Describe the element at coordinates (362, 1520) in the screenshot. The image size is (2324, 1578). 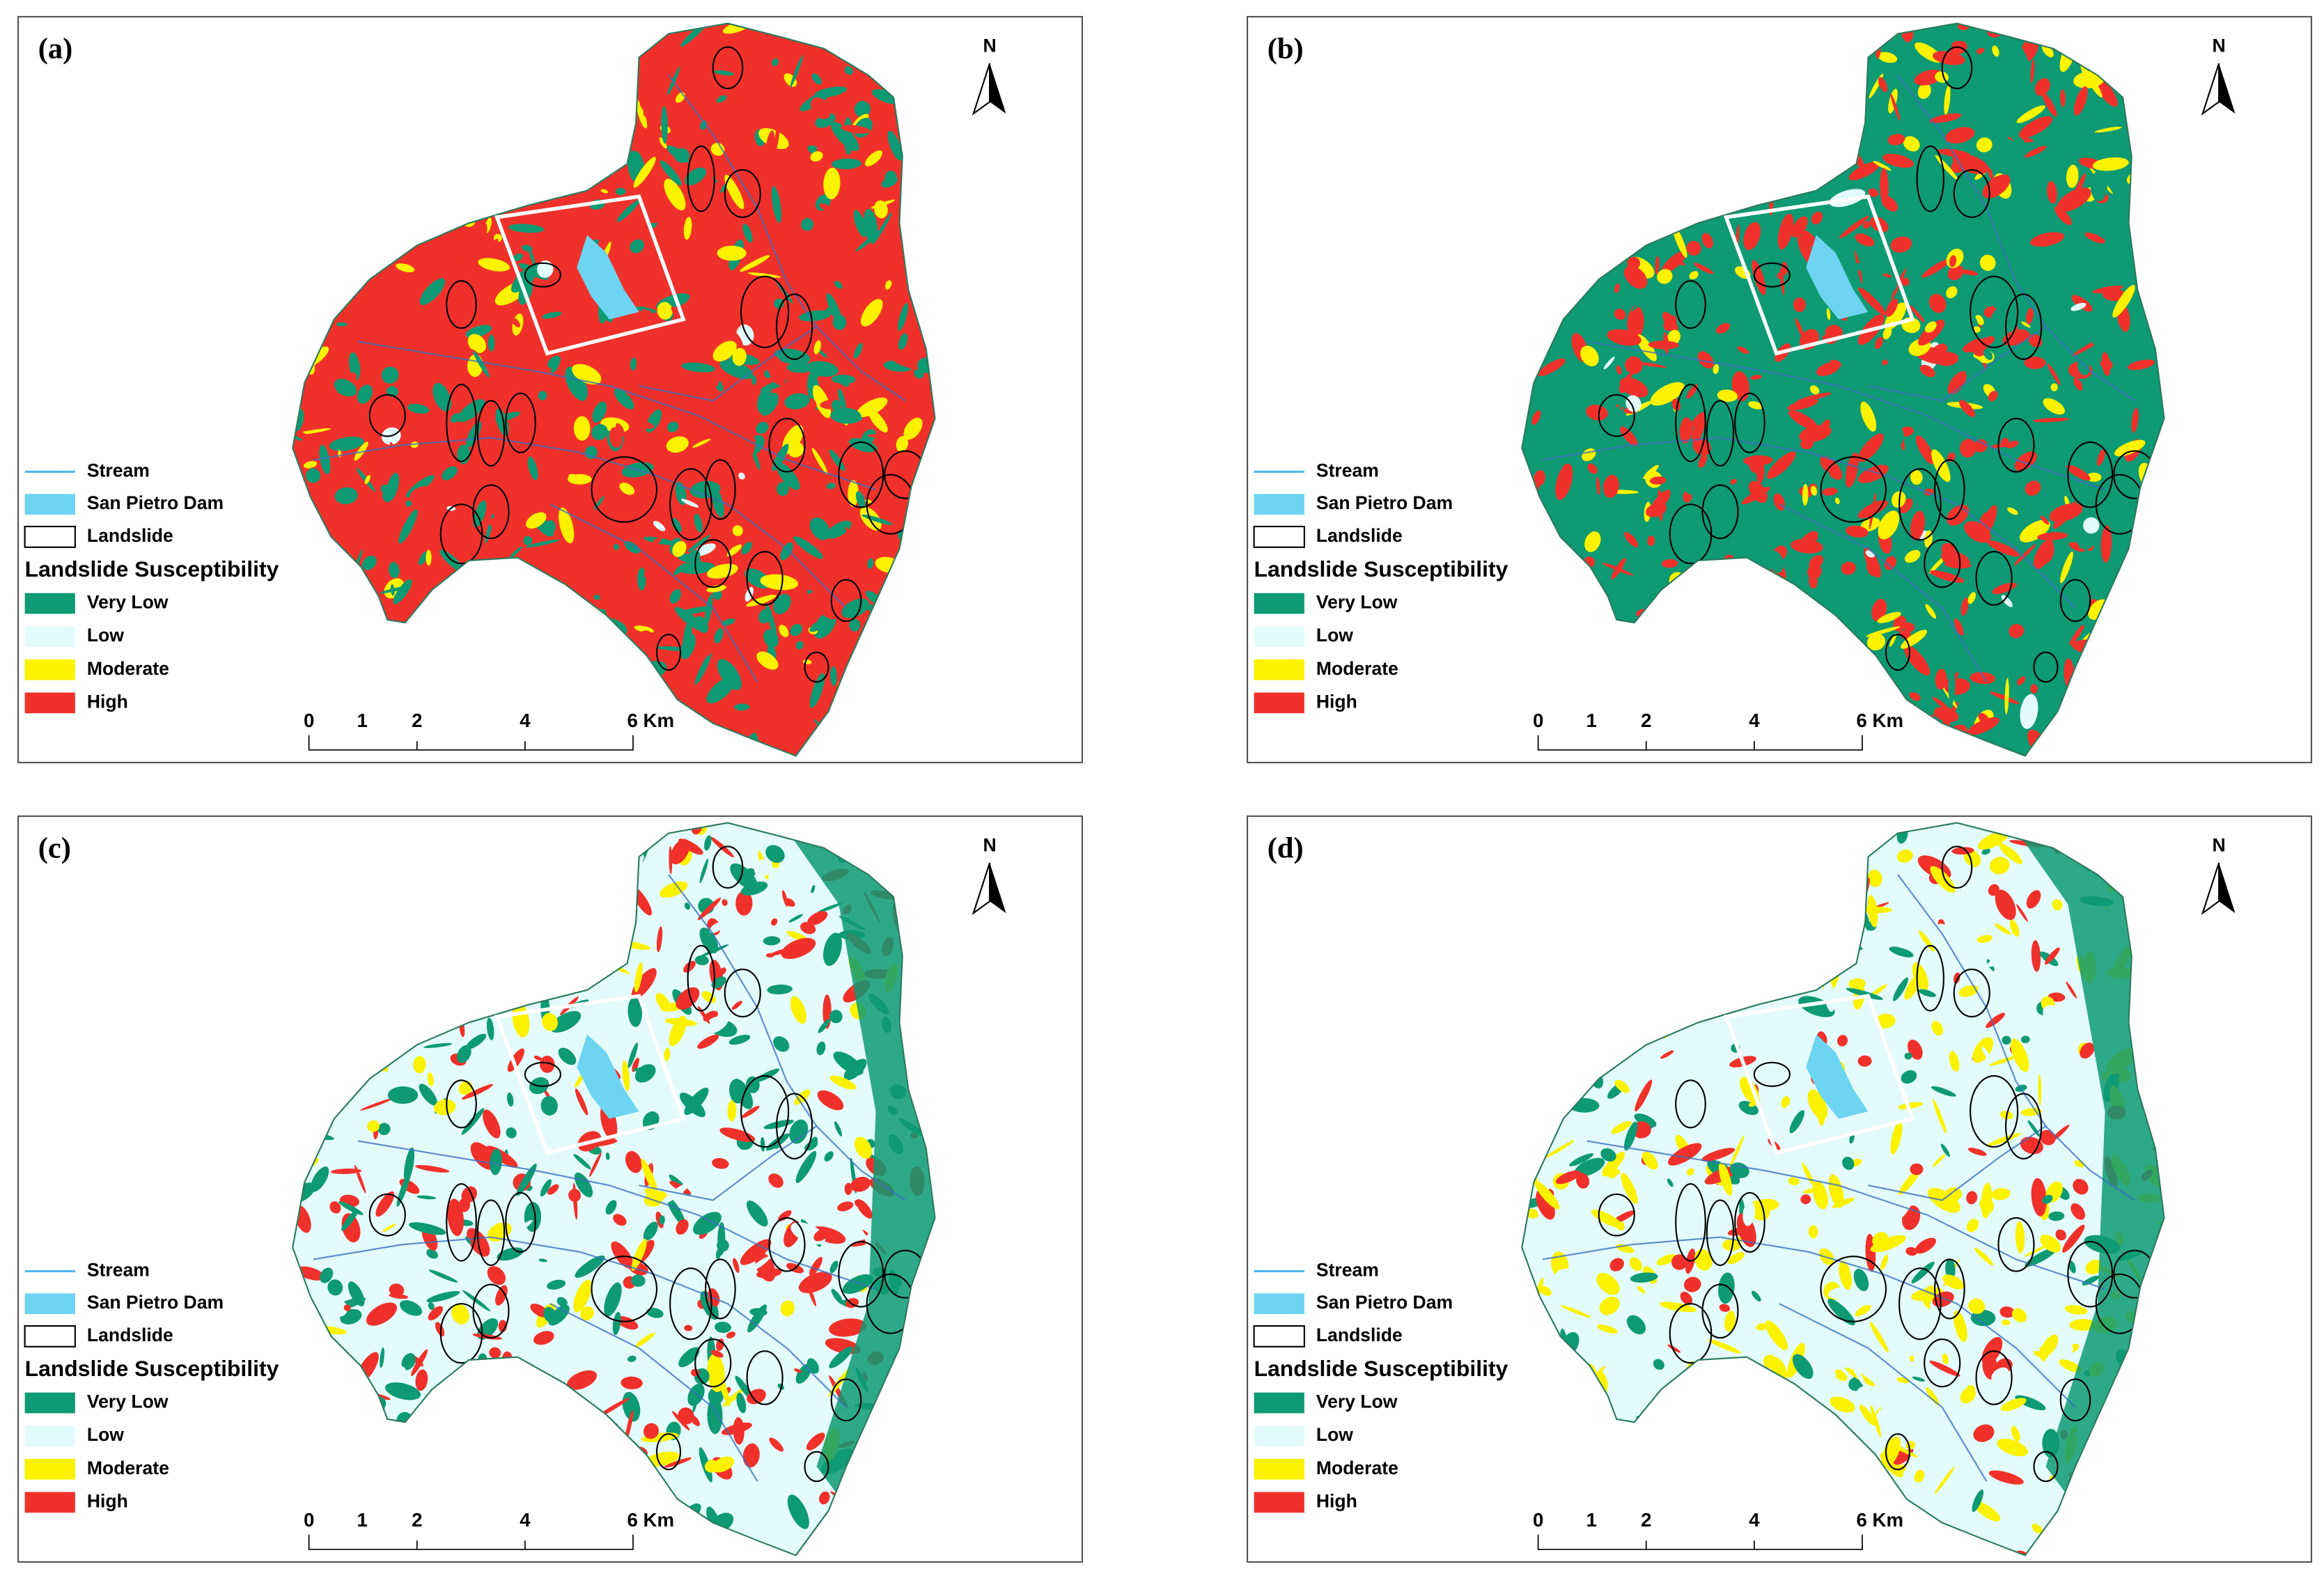
I see `scale-label: 1` at that location.